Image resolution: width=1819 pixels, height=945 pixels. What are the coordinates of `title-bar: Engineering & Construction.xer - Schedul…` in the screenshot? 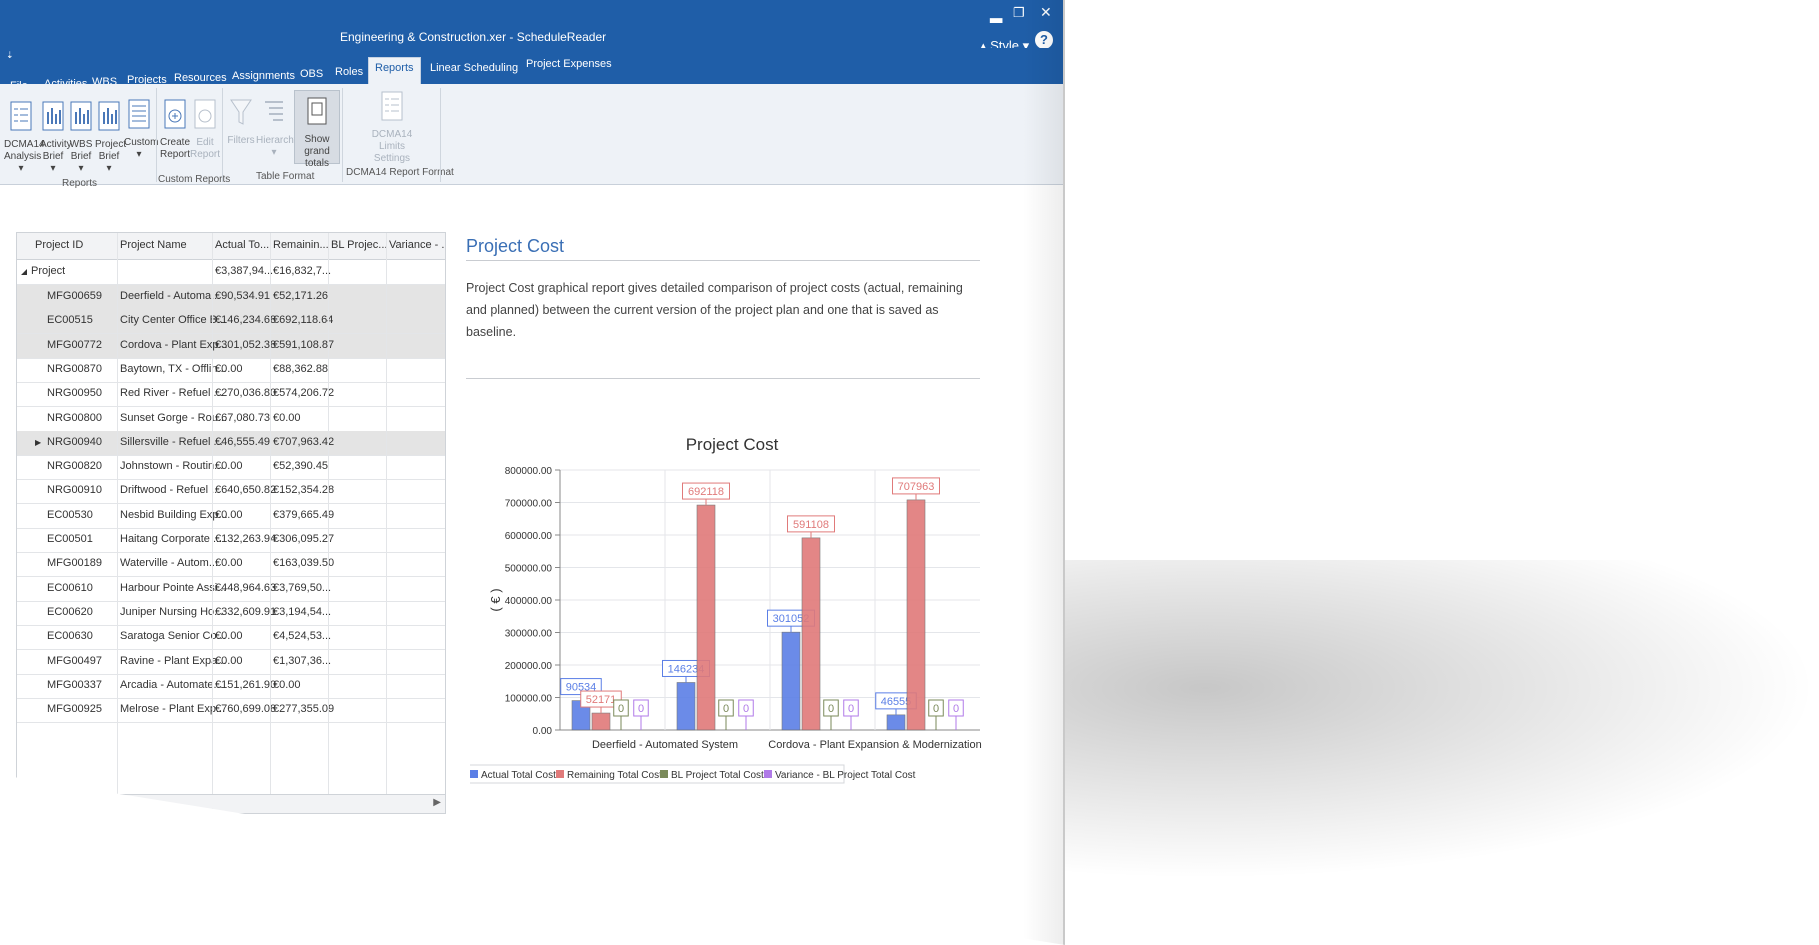 It's located at (531, 26).